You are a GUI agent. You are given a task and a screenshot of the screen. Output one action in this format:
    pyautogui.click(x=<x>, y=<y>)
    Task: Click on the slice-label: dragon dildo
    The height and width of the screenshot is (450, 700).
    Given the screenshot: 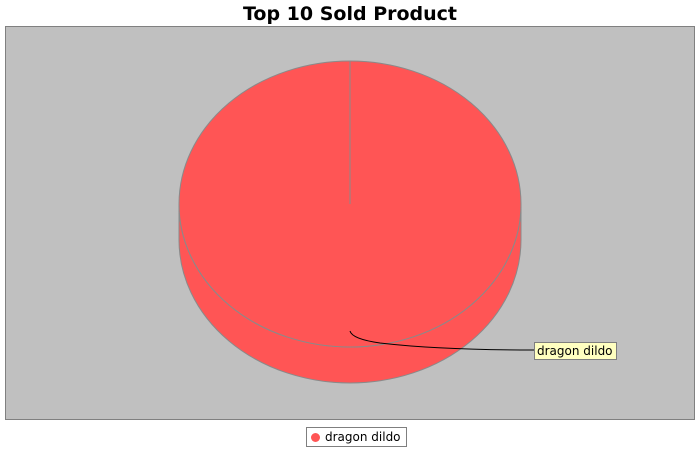 What is the action you would take?
    pyautogui.click(x=575, y=351)
    